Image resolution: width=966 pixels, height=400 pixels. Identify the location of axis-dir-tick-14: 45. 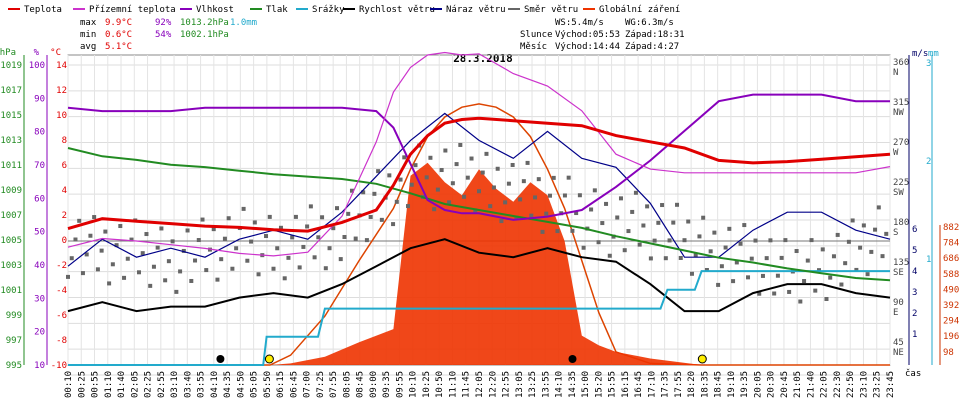
(898, 343).